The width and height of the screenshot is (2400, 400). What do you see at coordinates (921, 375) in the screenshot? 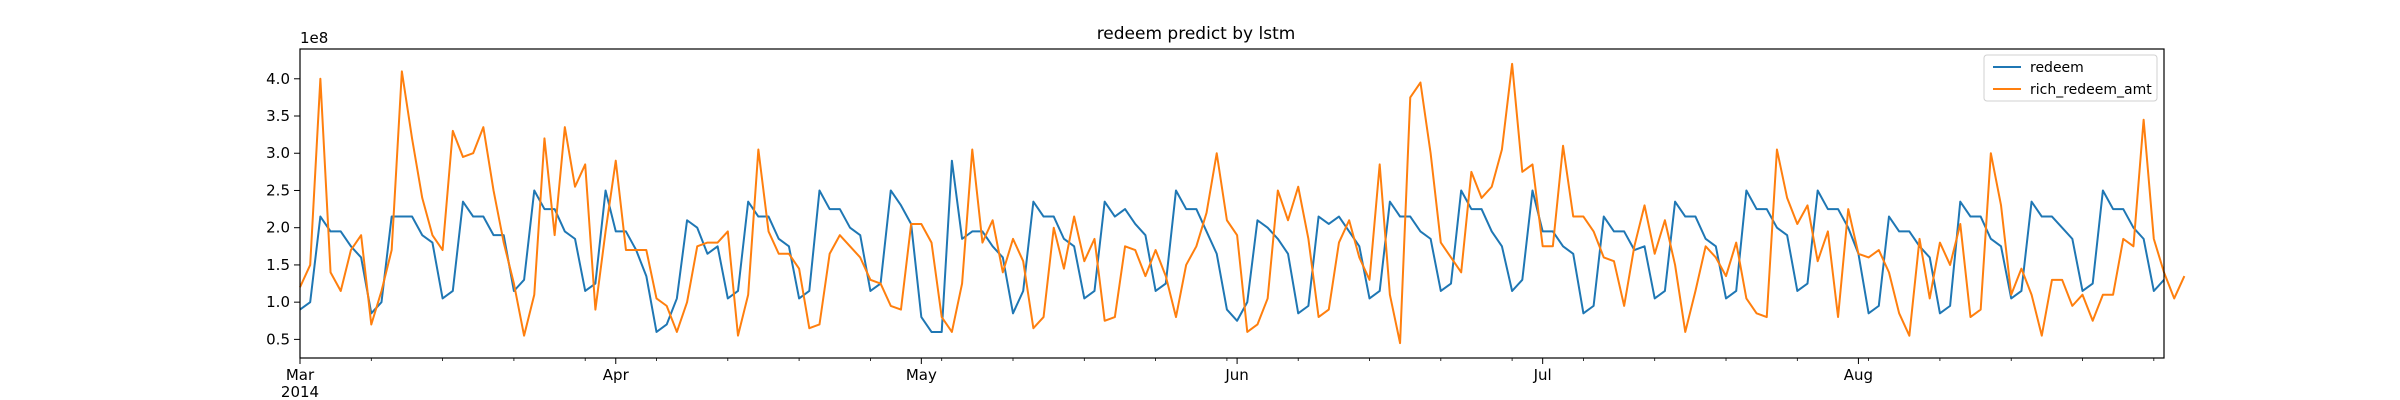
I see `x-tick-label: May` at bounding box center [921, 375].